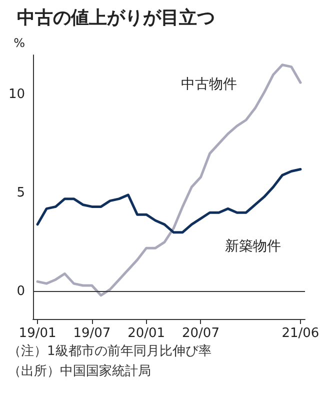 The width and height of the screenshot is (329, 399). What do you see at coordinates (116, 18) in the screenshot?
I see `chart-title: 中古の値上がりが目立つ` at bounding box center [116, 18].